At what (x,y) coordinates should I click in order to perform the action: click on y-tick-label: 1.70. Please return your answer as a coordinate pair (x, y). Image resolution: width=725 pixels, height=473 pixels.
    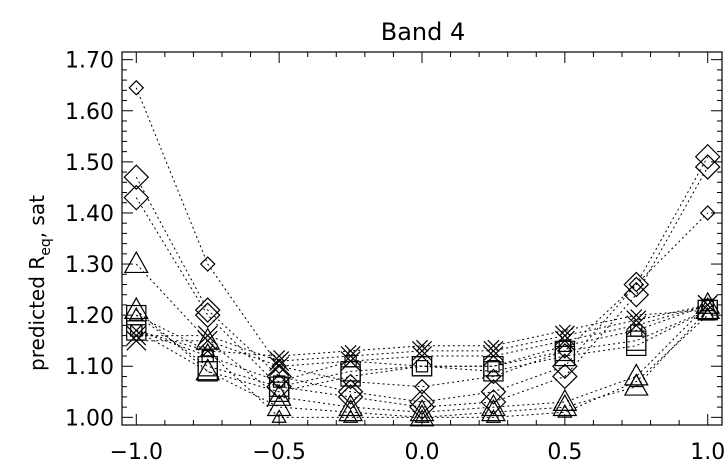
    Looking at the image, I should click on (89, 61).